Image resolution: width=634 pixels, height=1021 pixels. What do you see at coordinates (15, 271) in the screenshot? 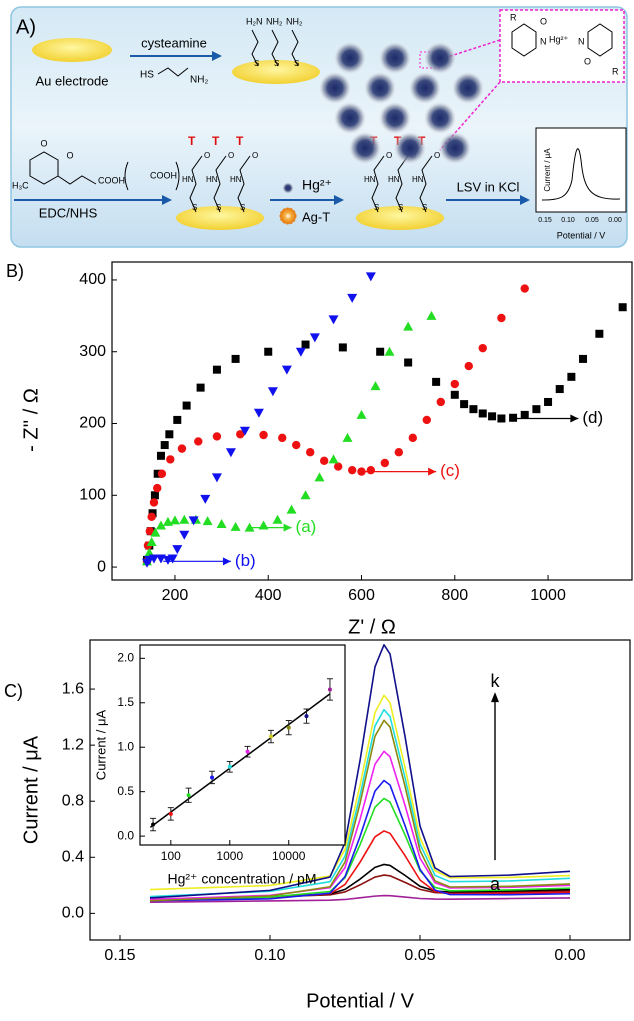
I see `panel-label: B)` at bounding box center [15, 271].